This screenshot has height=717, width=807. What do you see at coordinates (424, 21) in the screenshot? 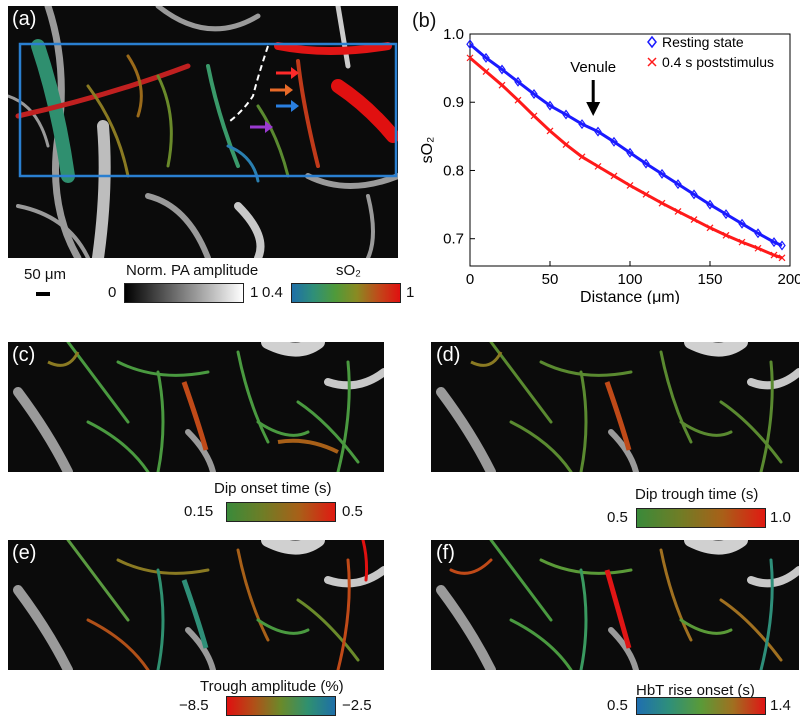
I see `panel-label-b: (b)` at bounding box center [424, 21].